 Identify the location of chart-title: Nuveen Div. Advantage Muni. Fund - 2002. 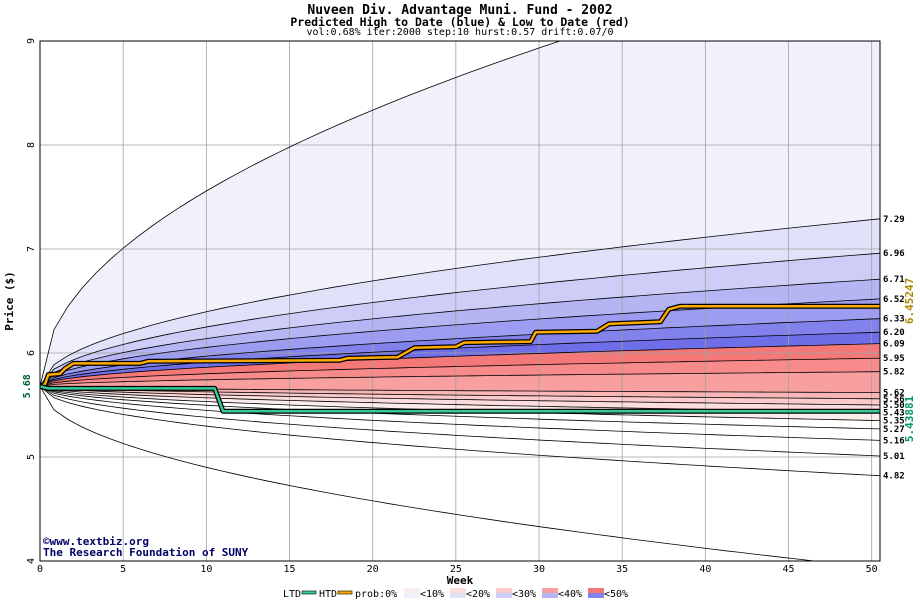
(460, 10).